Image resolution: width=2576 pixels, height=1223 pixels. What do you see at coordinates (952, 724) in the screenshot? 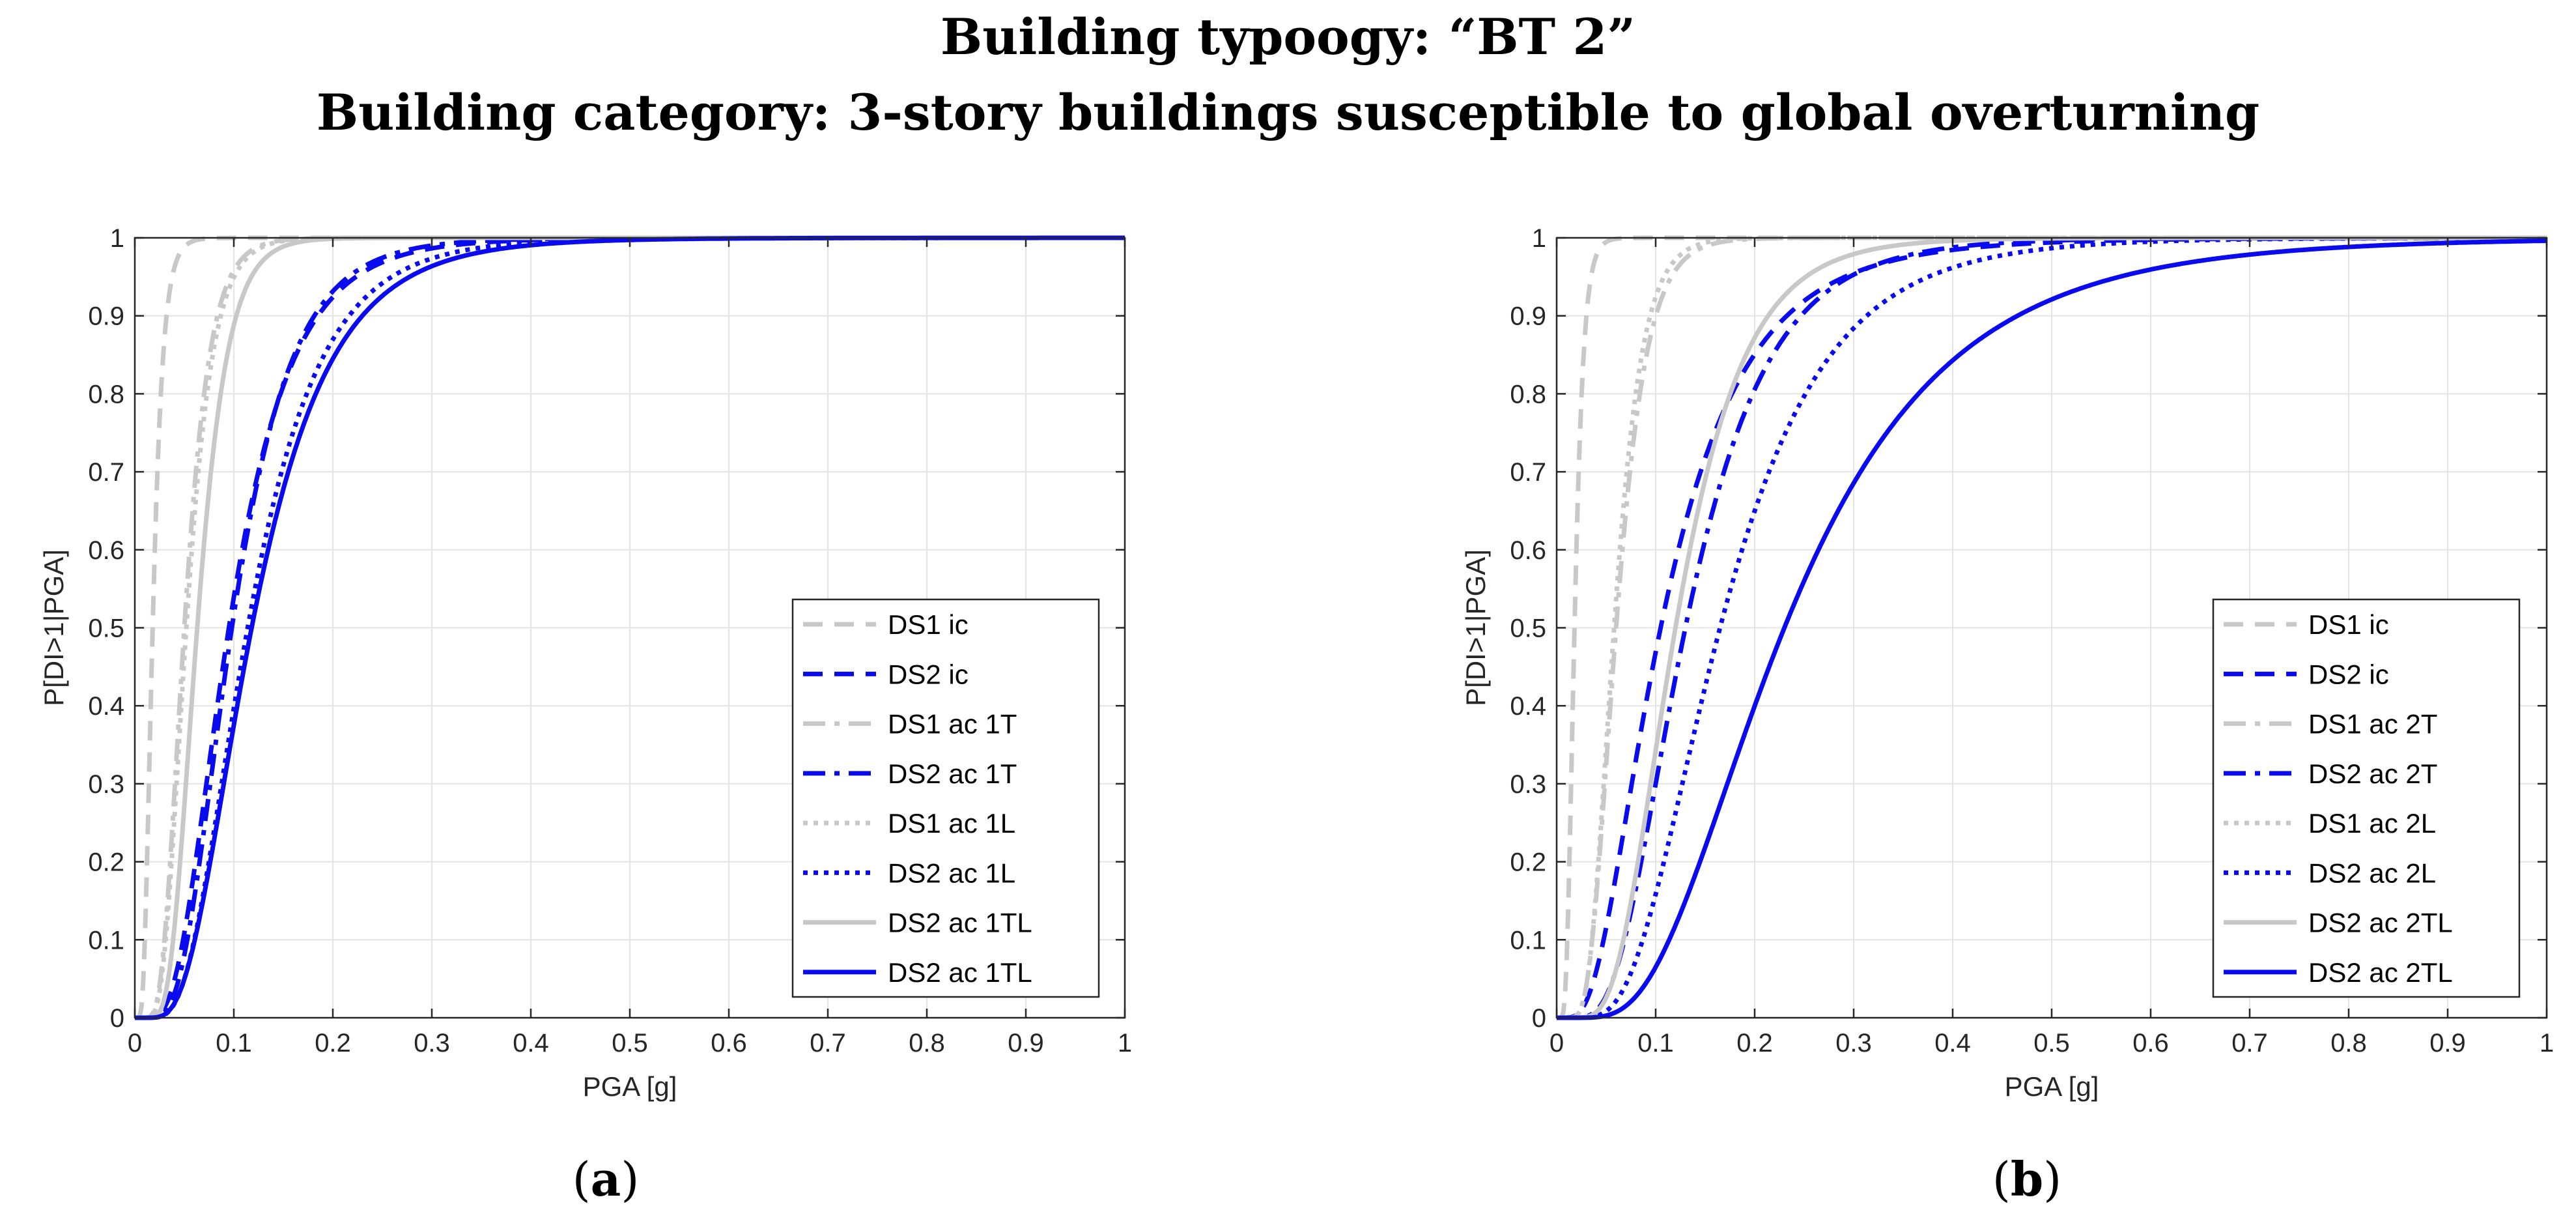
I see `legend-label: DS1 ac 1T` at bounding box center [952, 724].